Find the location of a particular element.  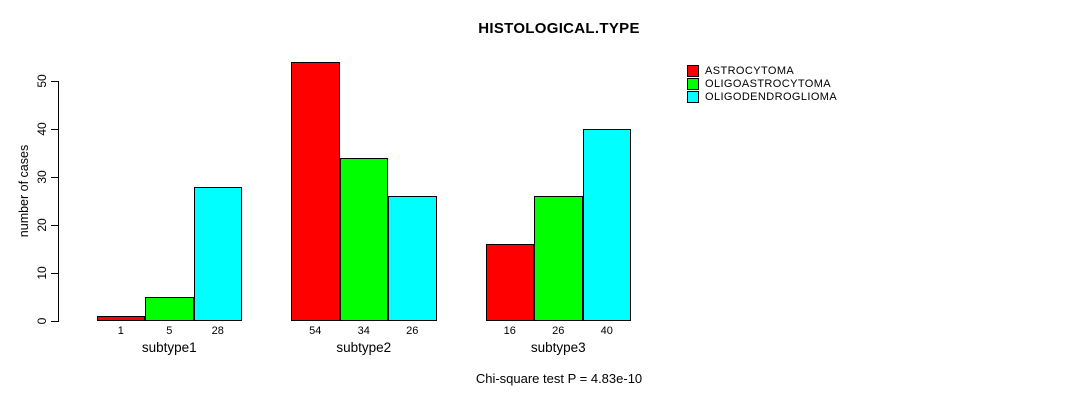

legend-item-oligoastrocytoma: OLIGOASTROCYTOMA is located at coordinates (762, 83).